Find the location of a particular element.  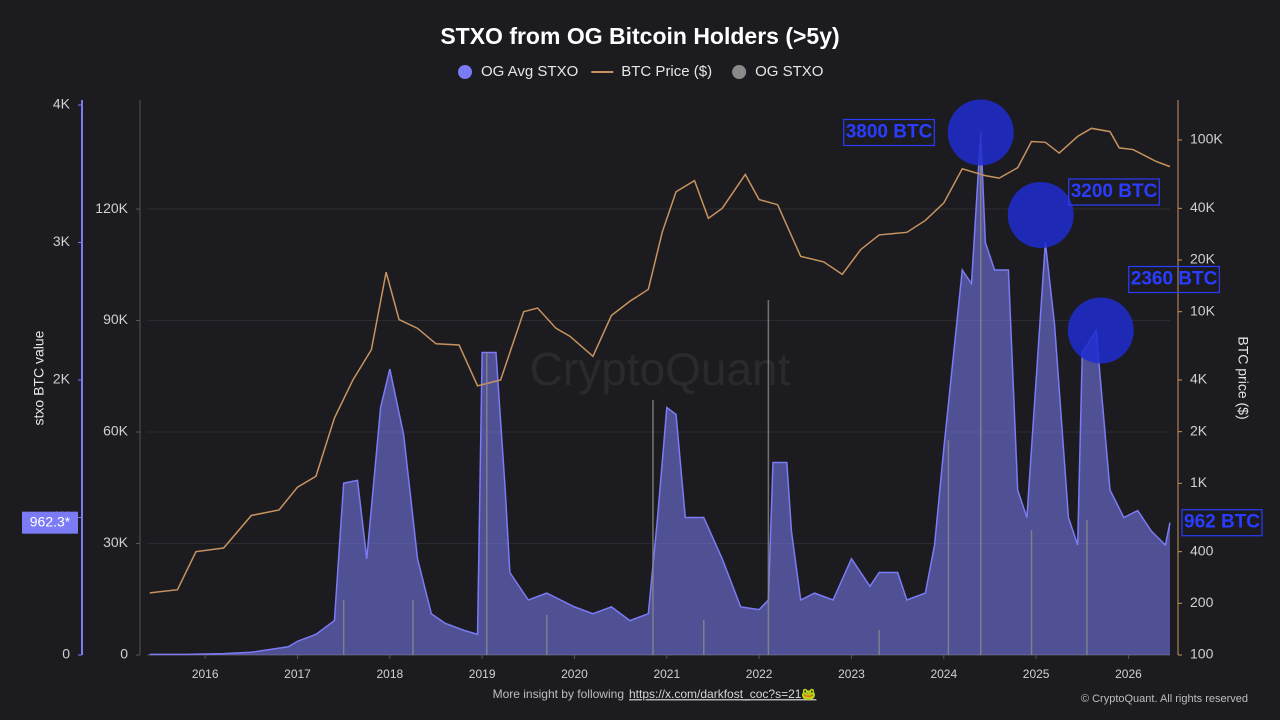

footer-text: More insight by following is located at coordinates (558, 694).